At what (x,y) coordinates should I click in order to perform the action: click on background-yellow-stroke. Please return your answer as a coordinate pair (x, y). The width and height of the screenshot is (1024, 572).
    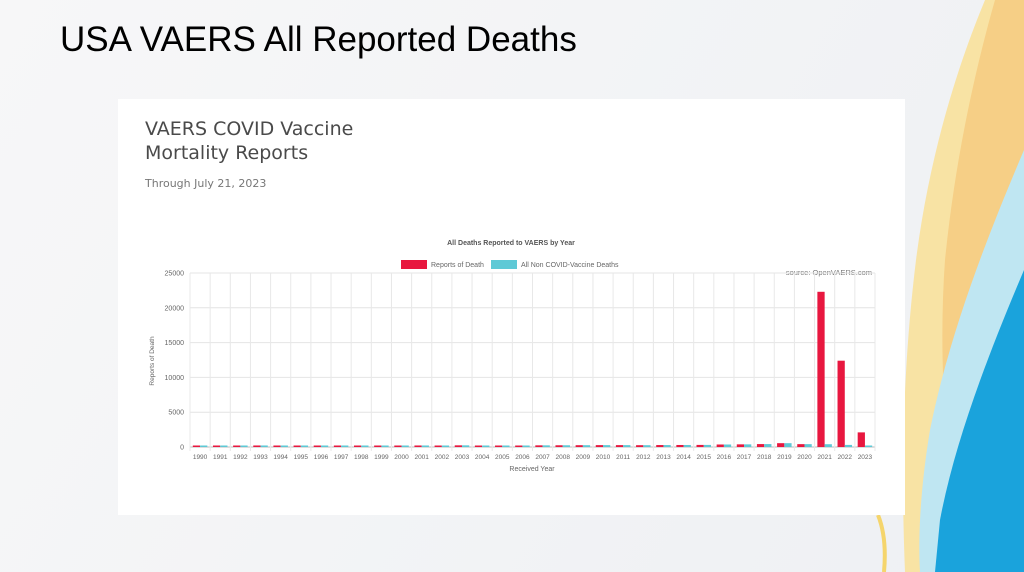
    Looking at the image, I should click on (881, 543).